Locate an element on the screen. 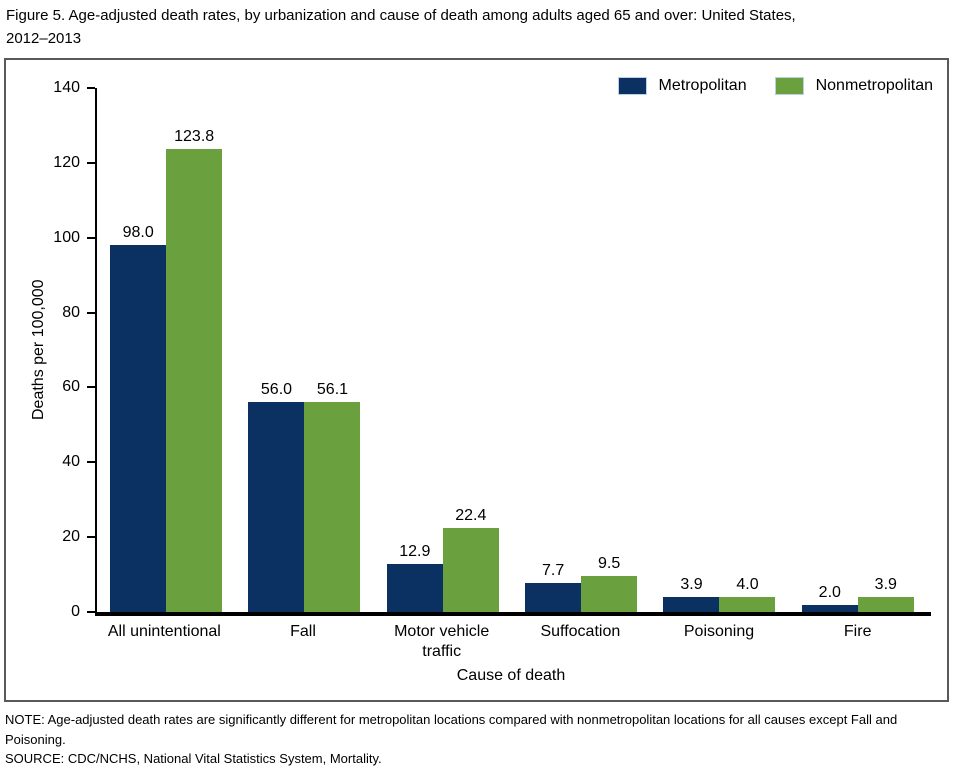 Image resolution: width=960 pixels, height=768 pixels. x-axis-title: Cause of death is located at coordinates (511, 675).